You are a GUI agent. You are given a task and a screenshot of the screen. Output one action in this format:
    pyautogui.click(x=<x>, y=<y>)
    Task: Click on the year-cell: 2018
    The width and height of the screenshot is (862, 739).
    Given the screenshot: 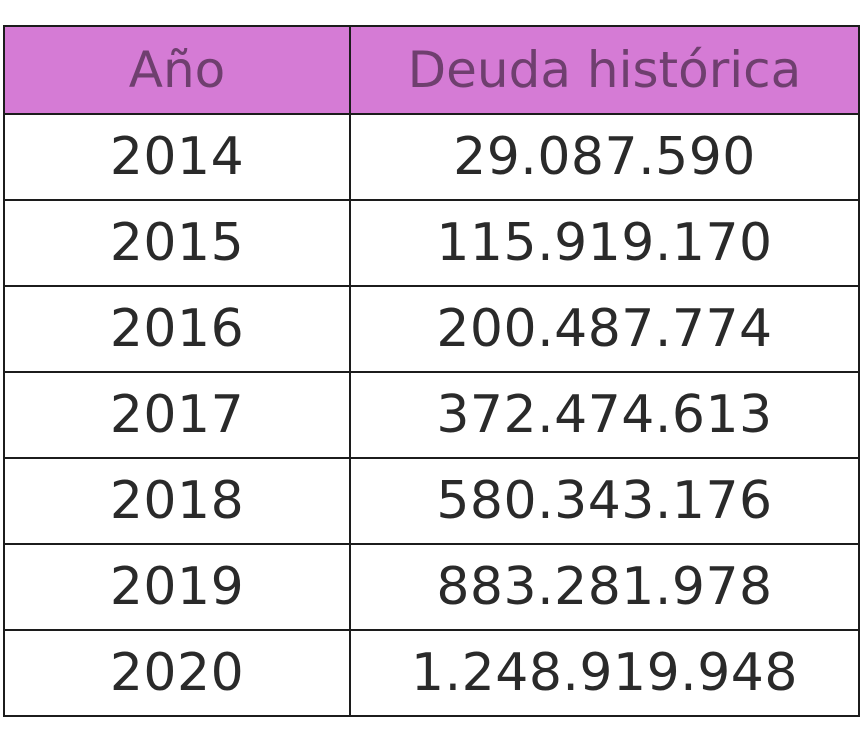 What is the action you would take?
    pyautogui.click(x=177, y=501)
    